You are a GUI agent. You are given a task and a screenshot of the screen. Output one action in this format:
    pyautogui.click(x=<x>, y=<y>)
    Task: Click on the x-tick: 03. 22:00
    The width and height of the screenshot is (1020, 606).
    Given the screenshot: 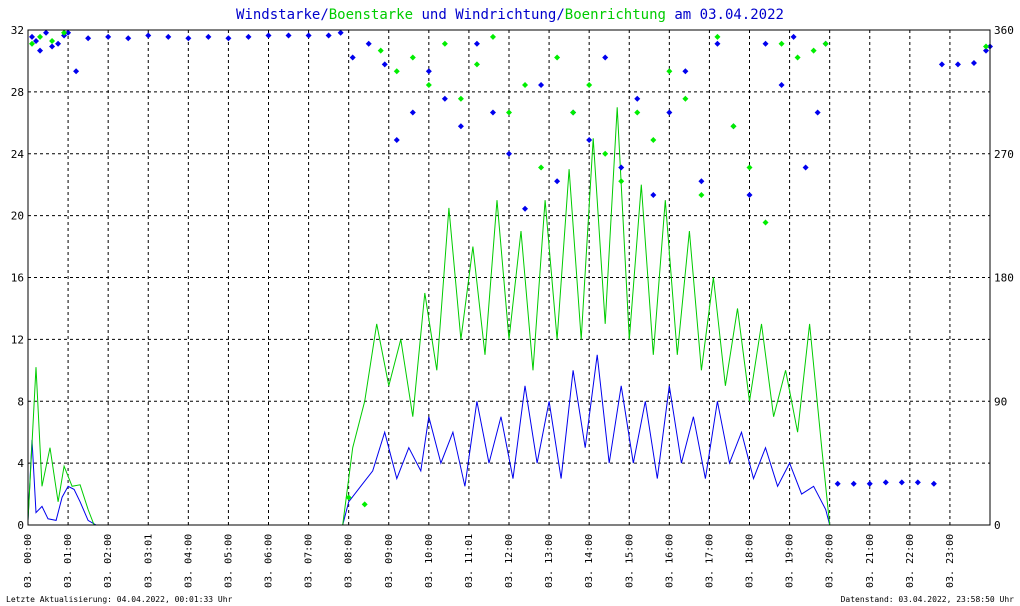 What is the action you would take?
    pyautogui.click(x=910, y=561)
    